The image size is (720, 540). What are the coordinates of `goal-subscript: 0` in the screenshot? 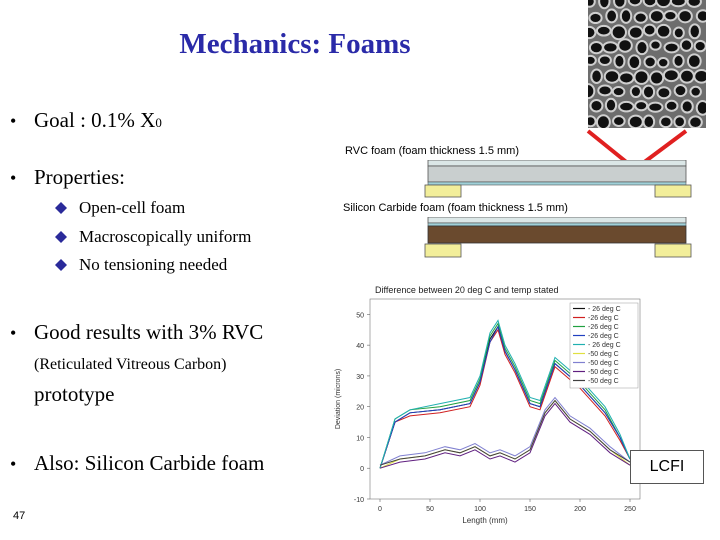 It's located at (158, 122).